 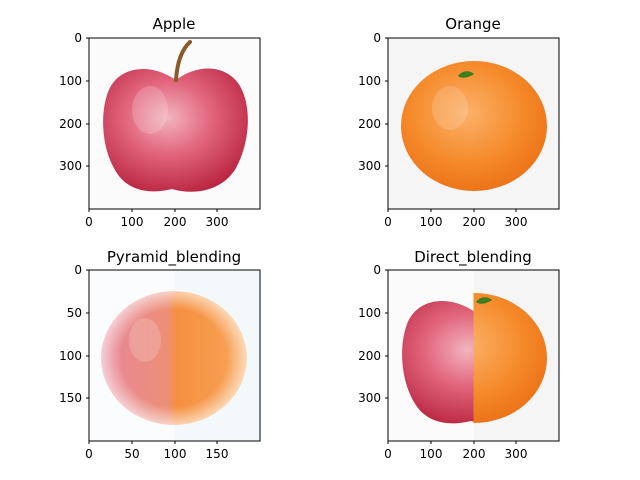 I want to click on x-axis-ticks-apple: 0 100 200 300, so click(x=156, y=219).